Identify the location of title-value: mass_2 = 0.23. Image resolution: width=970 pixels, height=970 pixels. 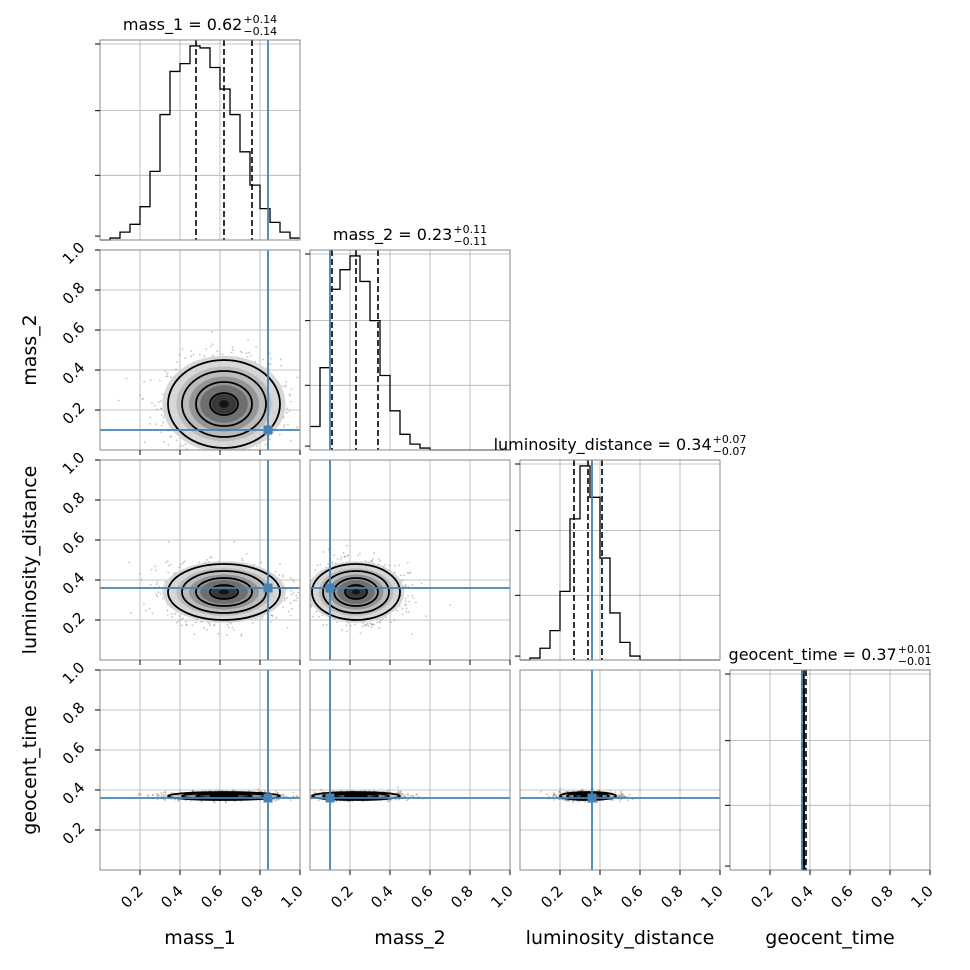
(392, 235).